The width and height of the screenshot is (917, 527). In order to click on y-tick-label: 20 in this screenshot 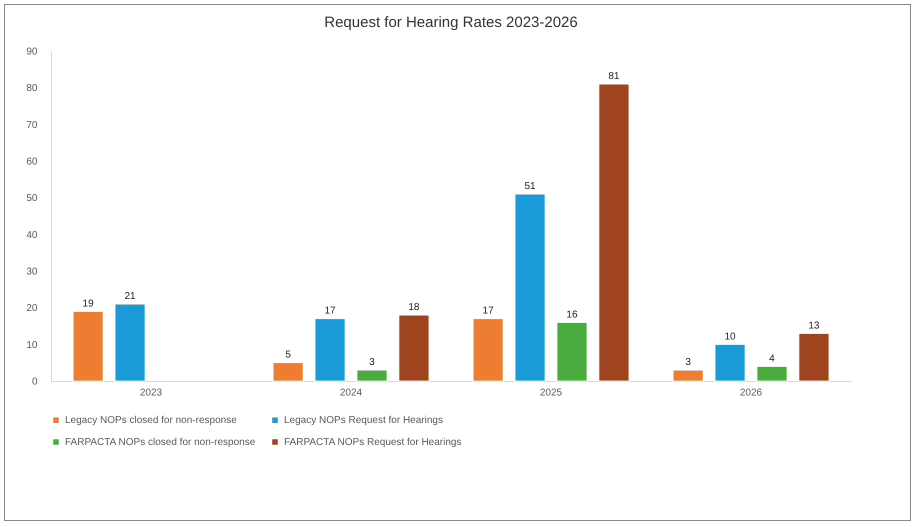, I will do `click(32, 308)`.